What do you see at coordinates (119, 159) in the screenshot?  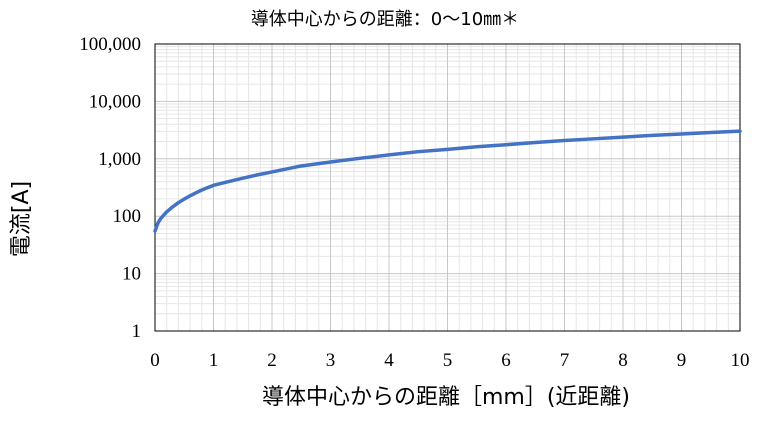 I see `y-tick-label: 1,000` at bounding box center [119, 159].